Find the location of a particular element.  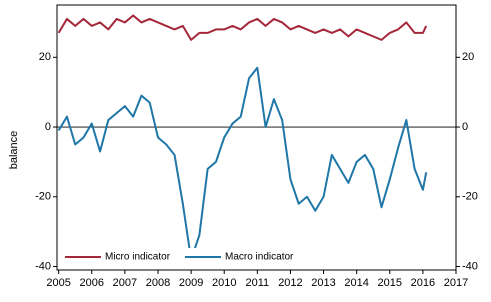

x-tick-label: 2006 is located at coordinates (92, 283).